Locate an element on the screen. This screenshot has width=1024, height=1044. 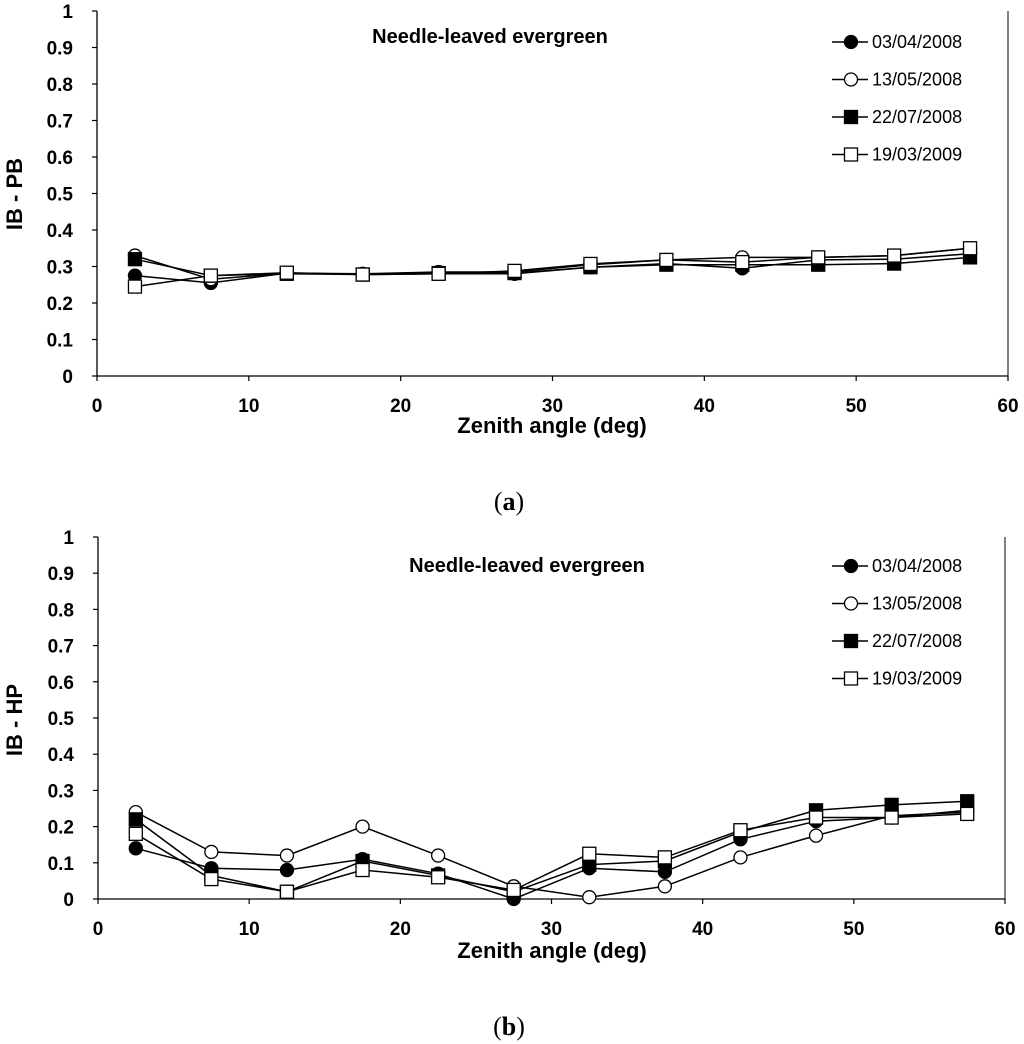
x-tick-label: 60 is located at coordinates (1004, 929).